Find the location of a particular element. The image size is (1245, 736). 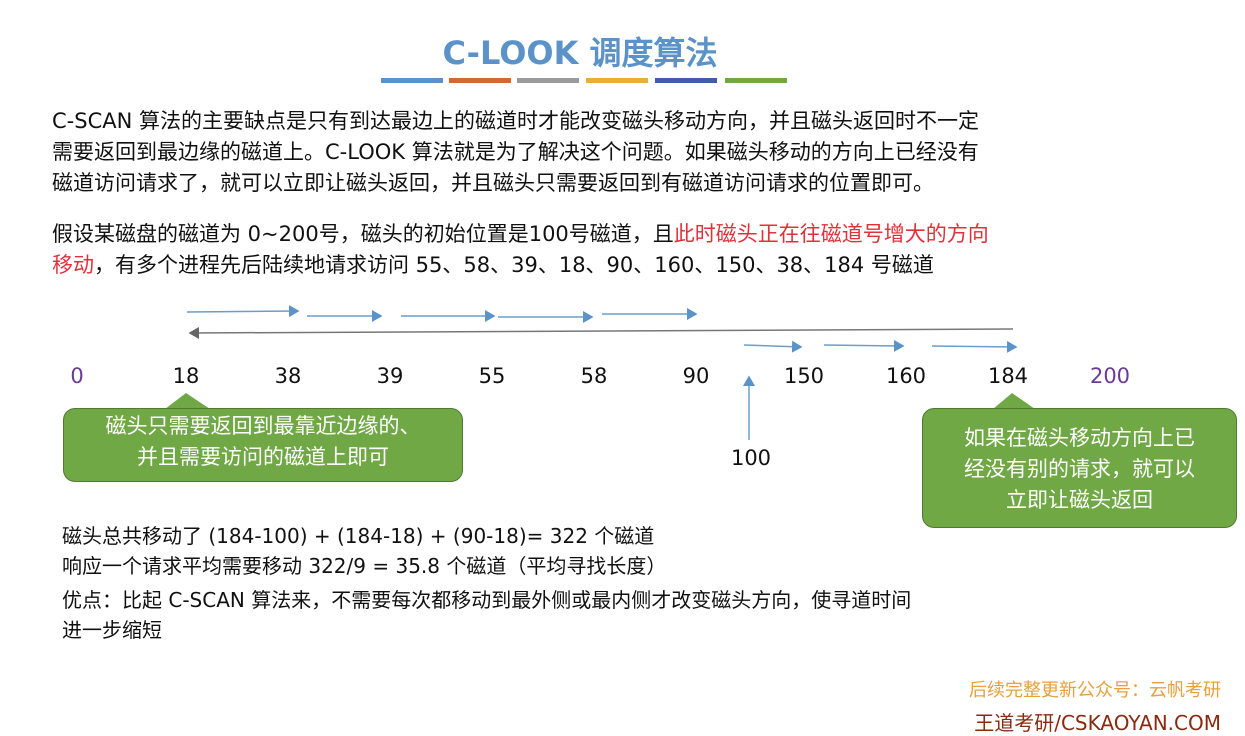

callout-pointer-left is located at coordinates (187, 401).